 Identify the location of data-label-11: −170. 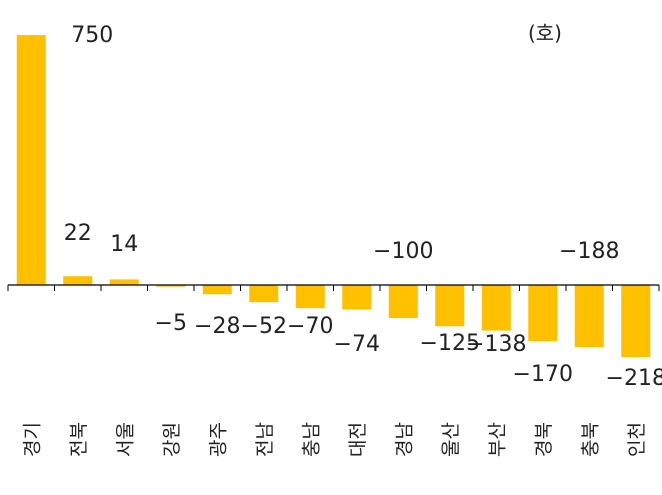
(543, 374).